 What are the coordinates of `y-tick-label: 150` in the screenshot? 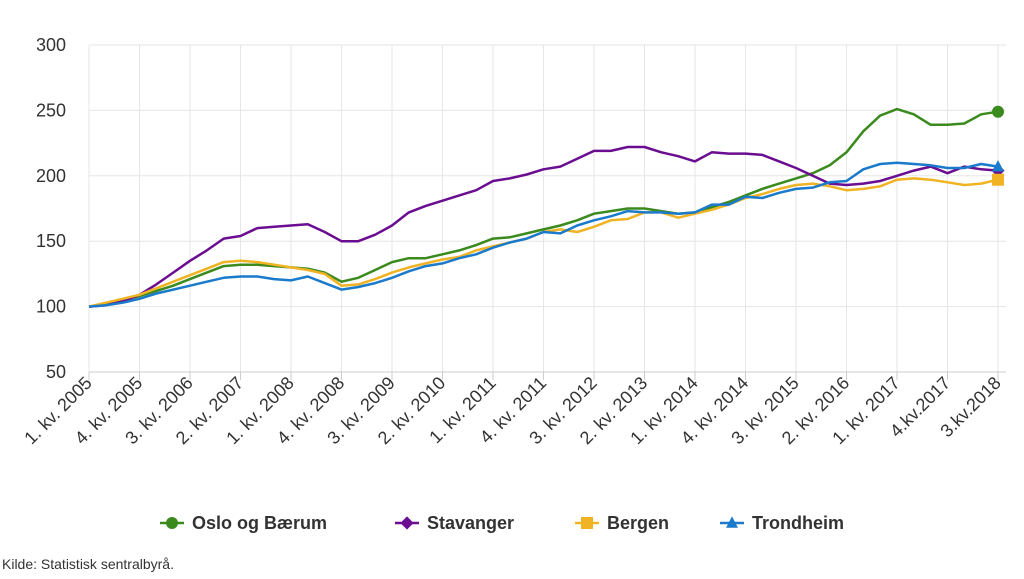 It's located at (51, 241).